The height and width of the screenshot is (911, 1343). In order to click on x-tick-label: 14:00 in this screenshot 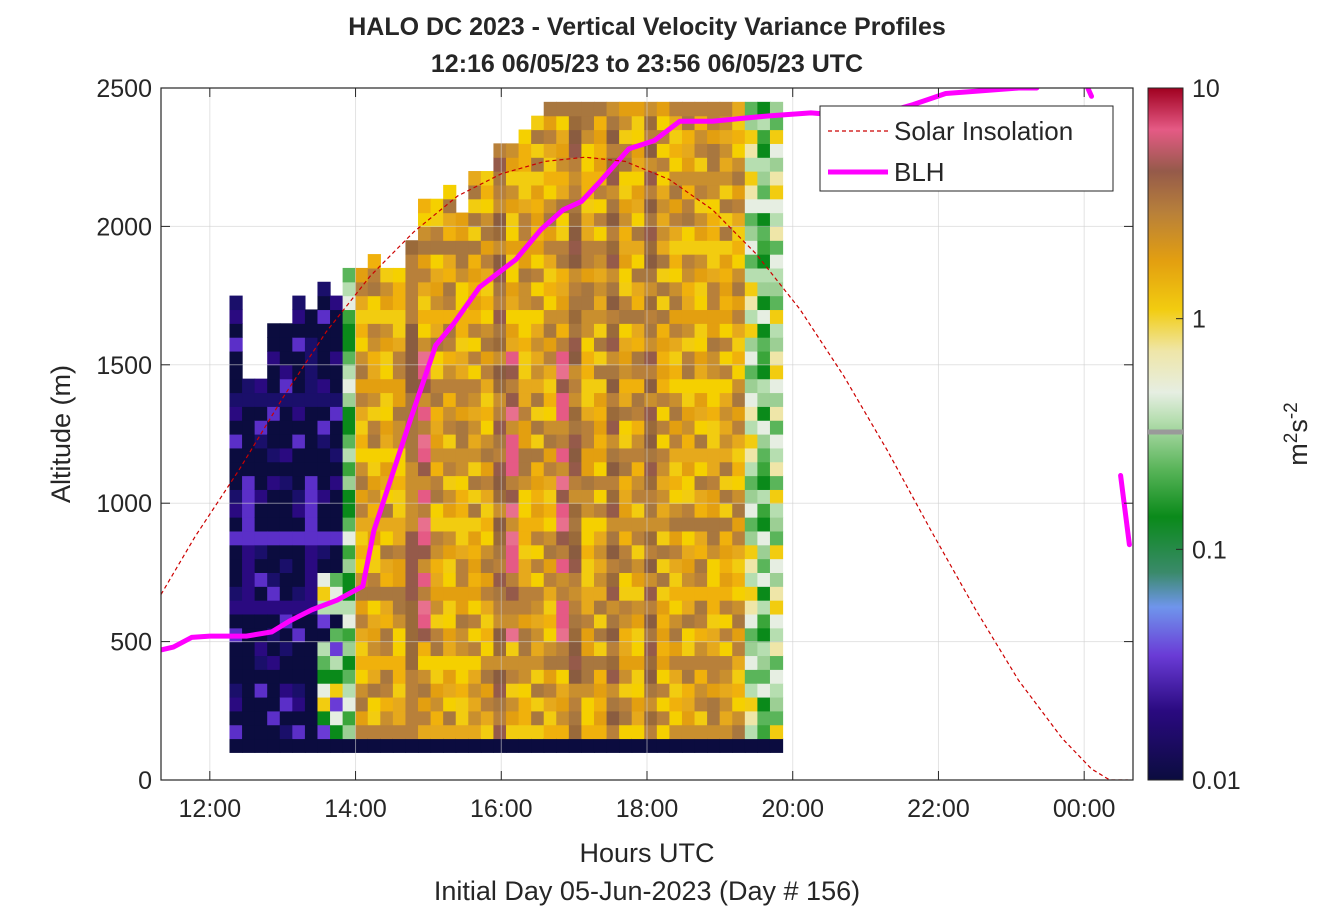, I will do `click(355, 809)`.